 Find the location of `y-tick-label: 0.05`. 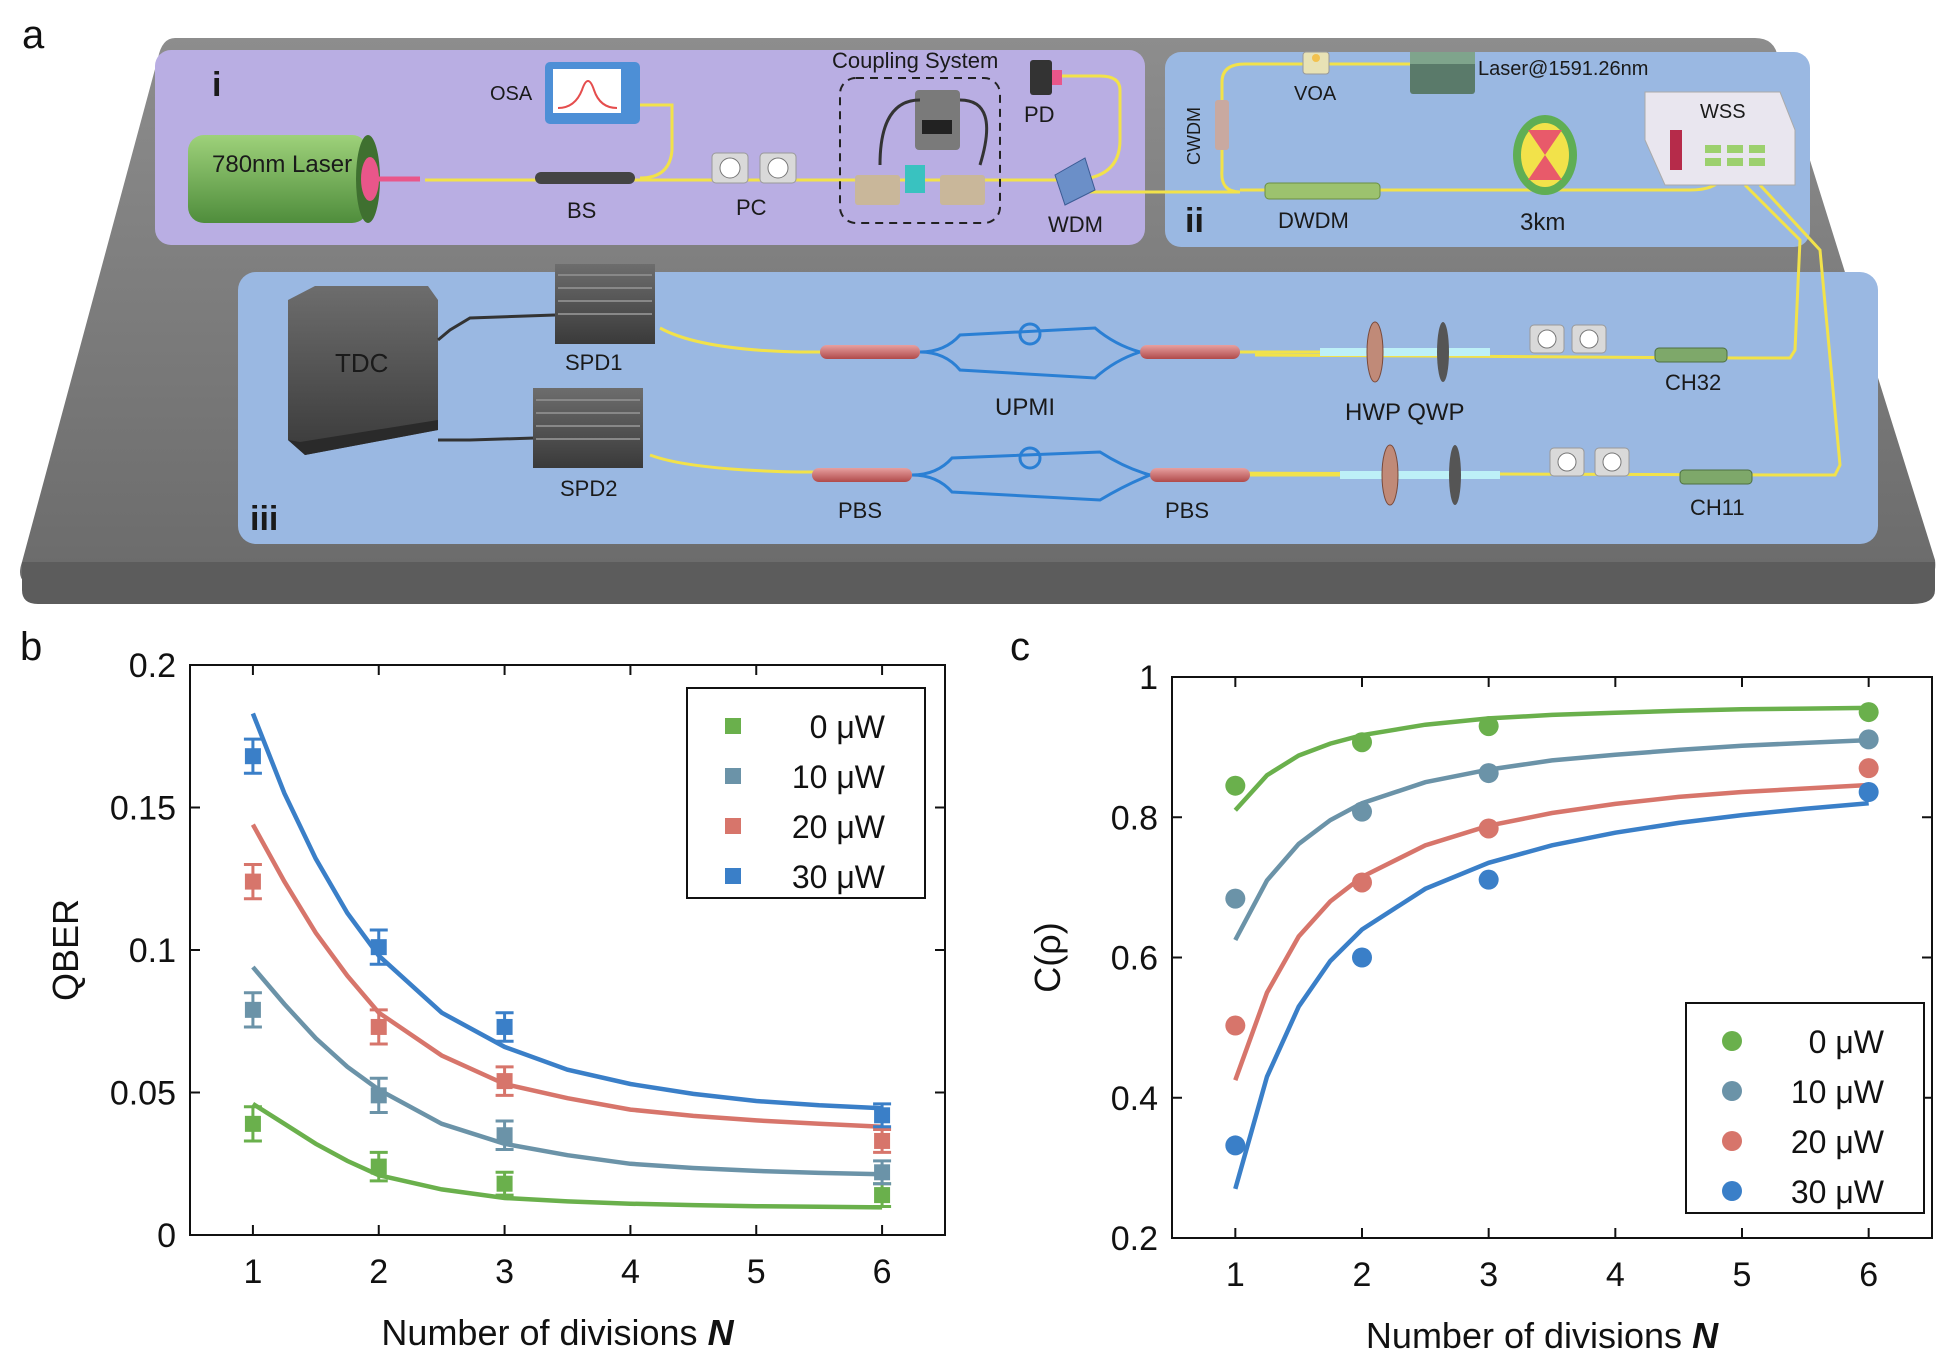

y-tick-label: 0.05 is located at coordinates (143, 1094).